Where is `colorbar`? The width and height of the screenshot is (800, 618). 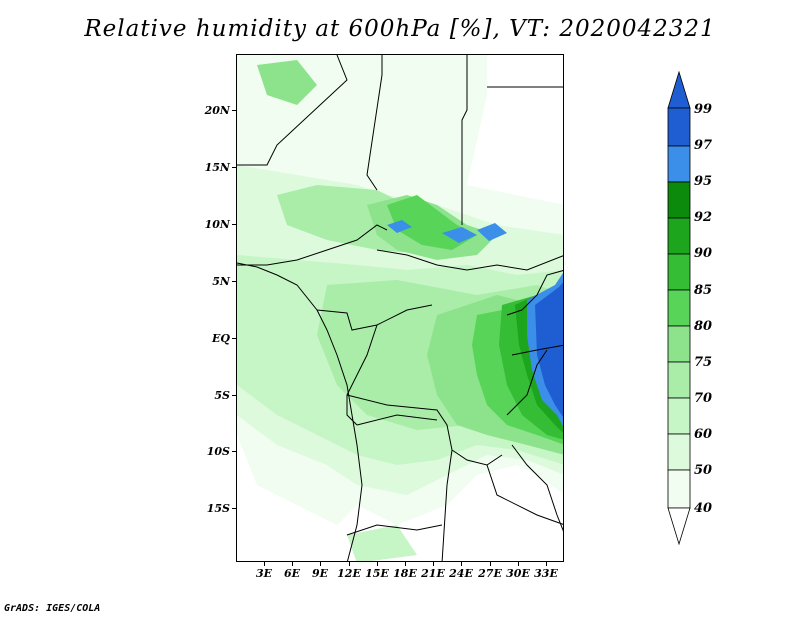
colorbar is located at coordinates (679, 308).